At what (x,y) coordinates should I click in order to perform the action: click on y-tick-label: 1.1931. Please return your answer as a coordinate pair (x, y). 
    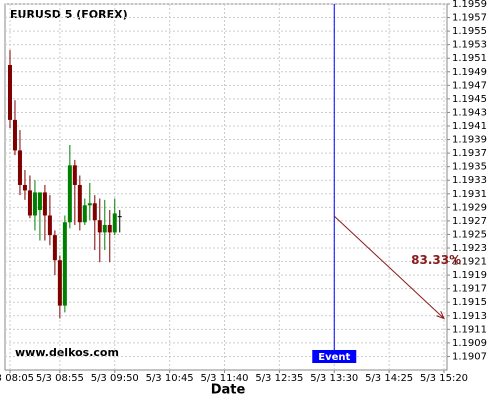
    Looking at the image, I should click on (469, 194).